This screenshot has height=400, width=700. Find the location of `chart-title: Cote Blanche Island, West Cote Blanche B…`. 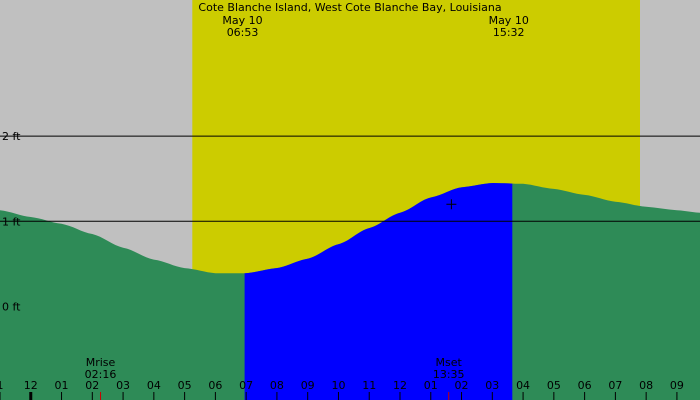

chart-title: Cote Blanche Island, West Cote Blanche B… is located at coordinates (349, 7).